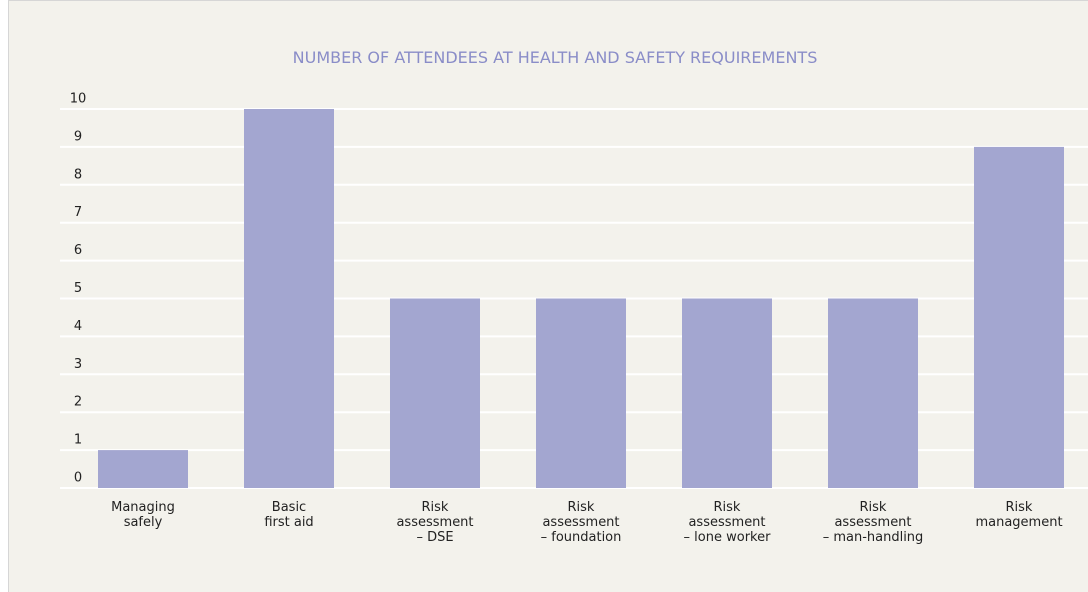 The image size is (1088, 592). What do you see at coordinates (78, 402) in the screenshot?
I see `y-tick-label: 2` at bounding box center [78, 402].